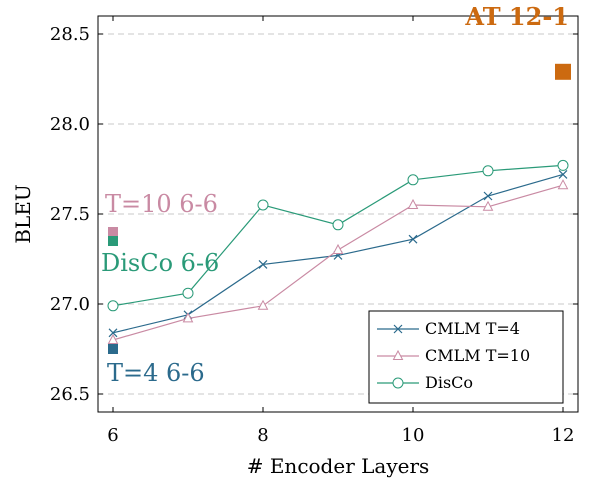  Describe the element at coordinates (70, 394) in the screenshot. I see `y-tick-label: 26.5` at that location.